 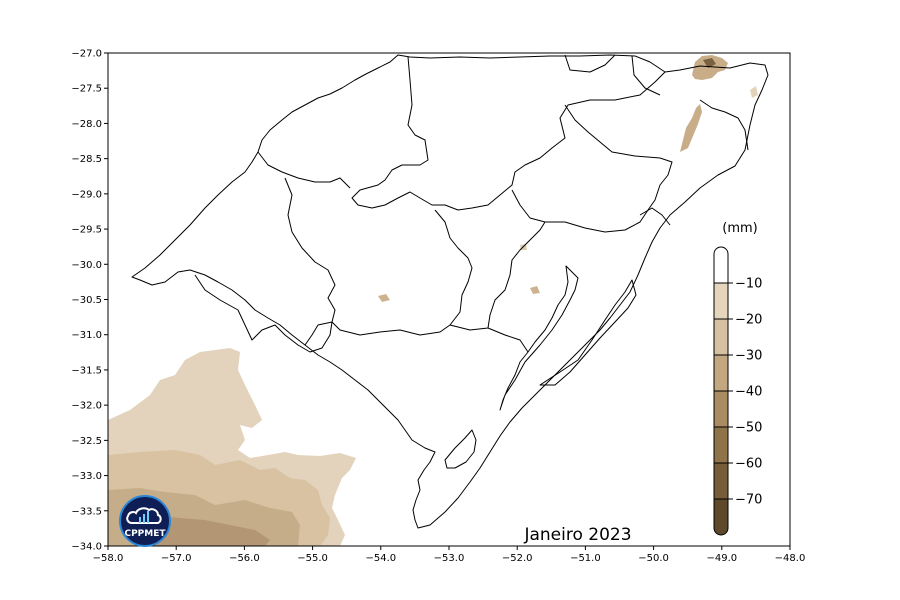 What do you see at coordinates (517, 558) in the screenshot?
I see `x-tick-label: −52.0` at bounding box center [517, 558].